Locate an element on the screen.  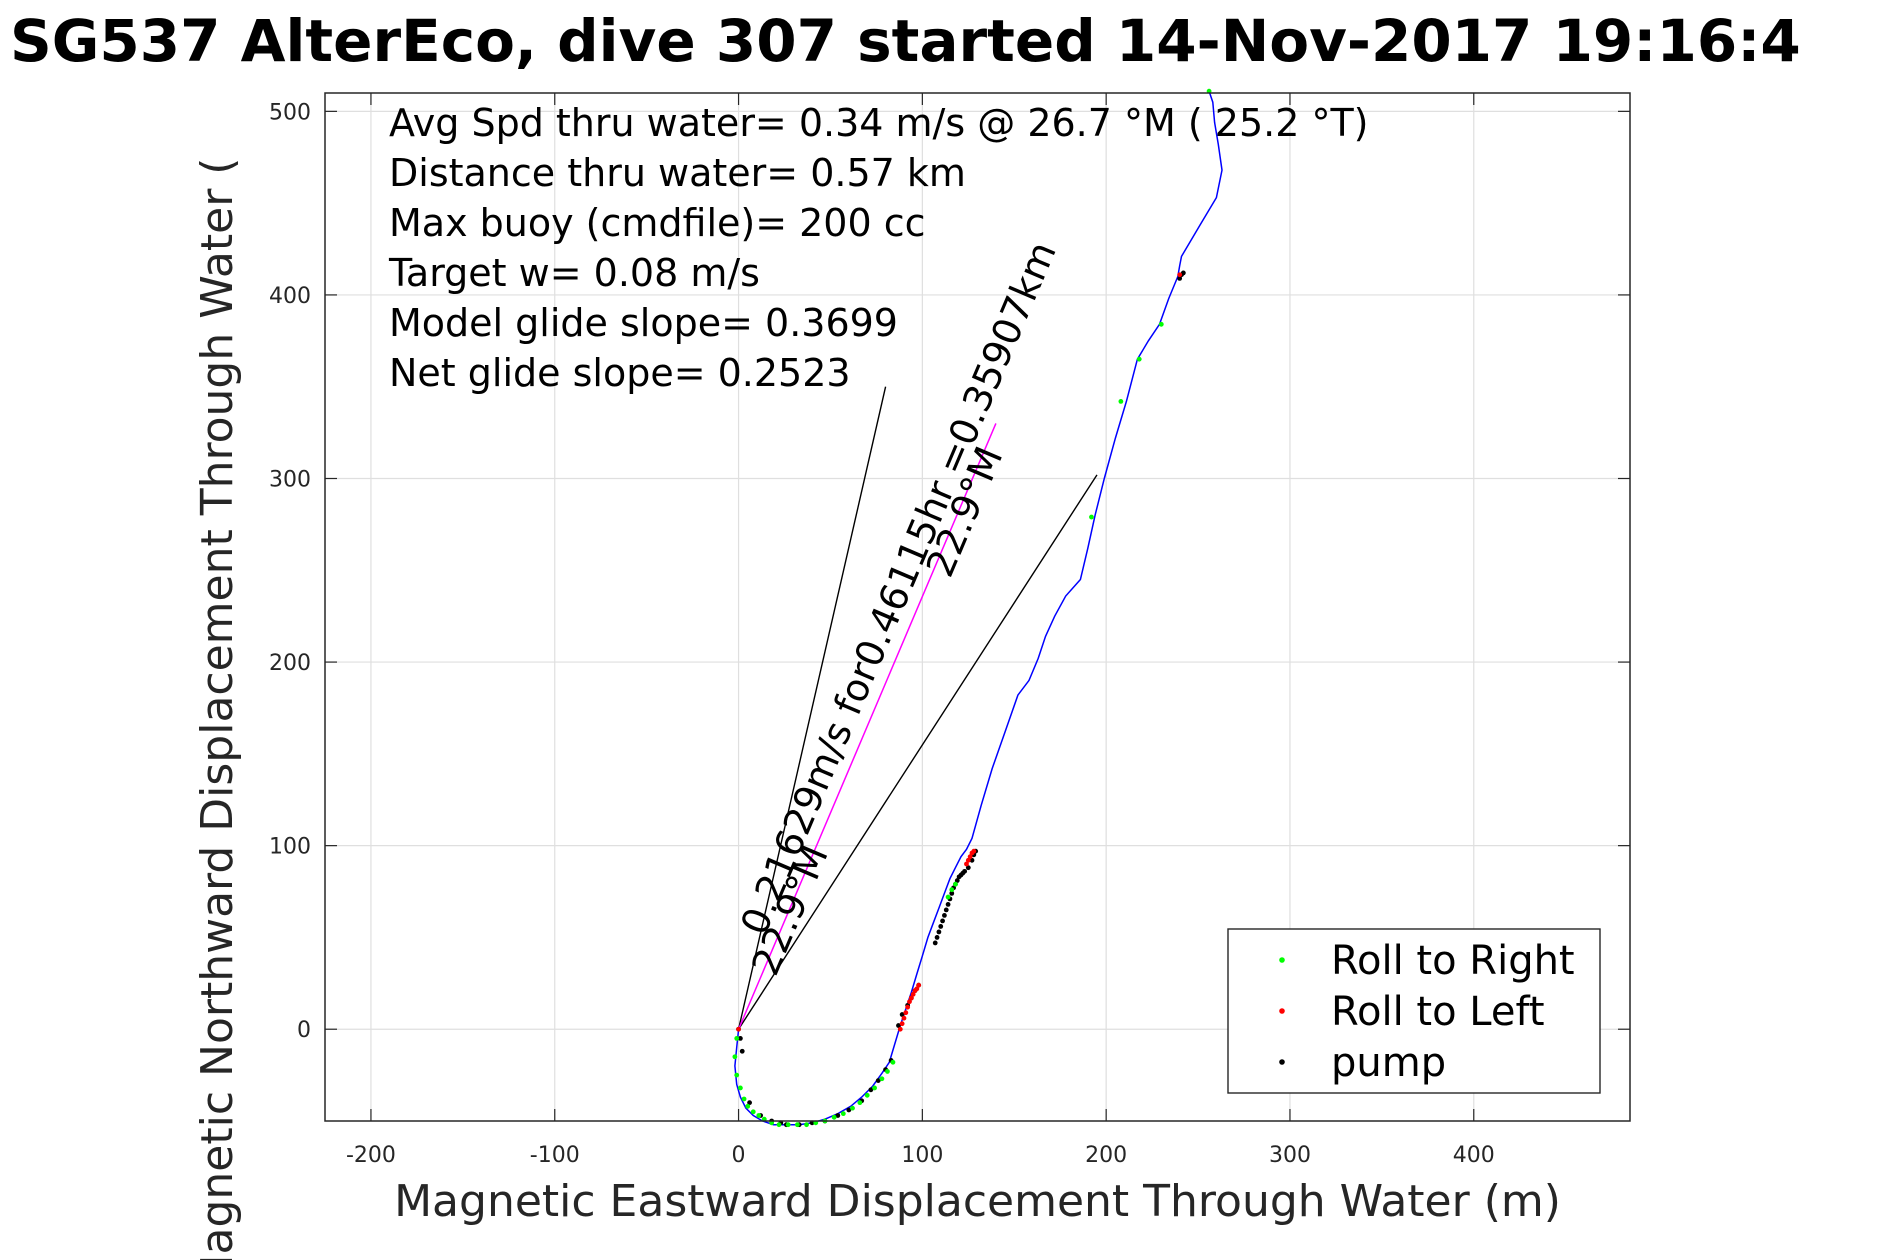
legend-box is located at coordinates (1414, 1011).